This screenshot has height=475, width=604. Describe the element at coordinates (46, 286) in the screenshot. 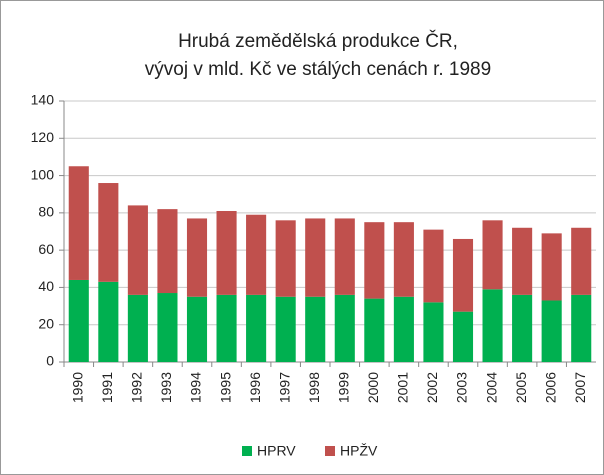

I see `y-tick-label: 40` at that location.